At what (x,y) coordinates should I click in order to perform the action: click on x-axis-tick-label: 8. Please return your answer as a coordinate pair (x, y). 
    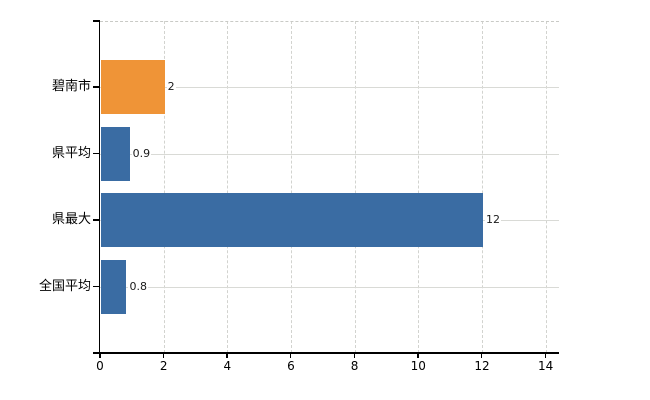
    Looking at the image, I should click on (354, 366).